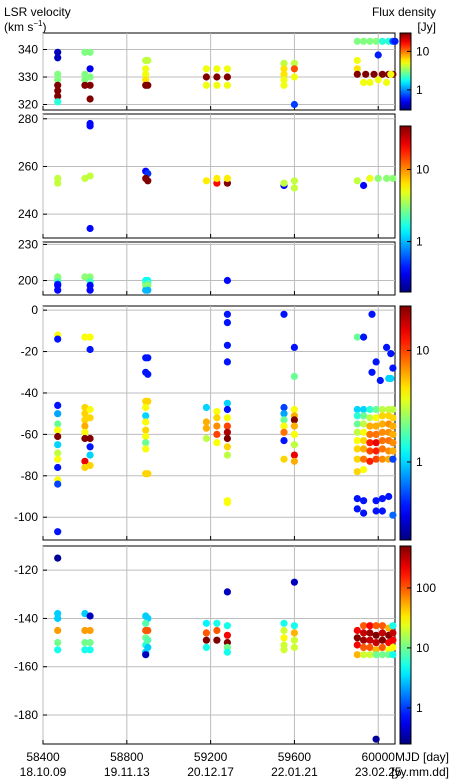 The height and width of the screenshot is (779, 453). What do you see at coordinates (127, 772) in the screenshot?
I see `x-tick-label-date: 19.11.13` at bounding box center [127, 772].